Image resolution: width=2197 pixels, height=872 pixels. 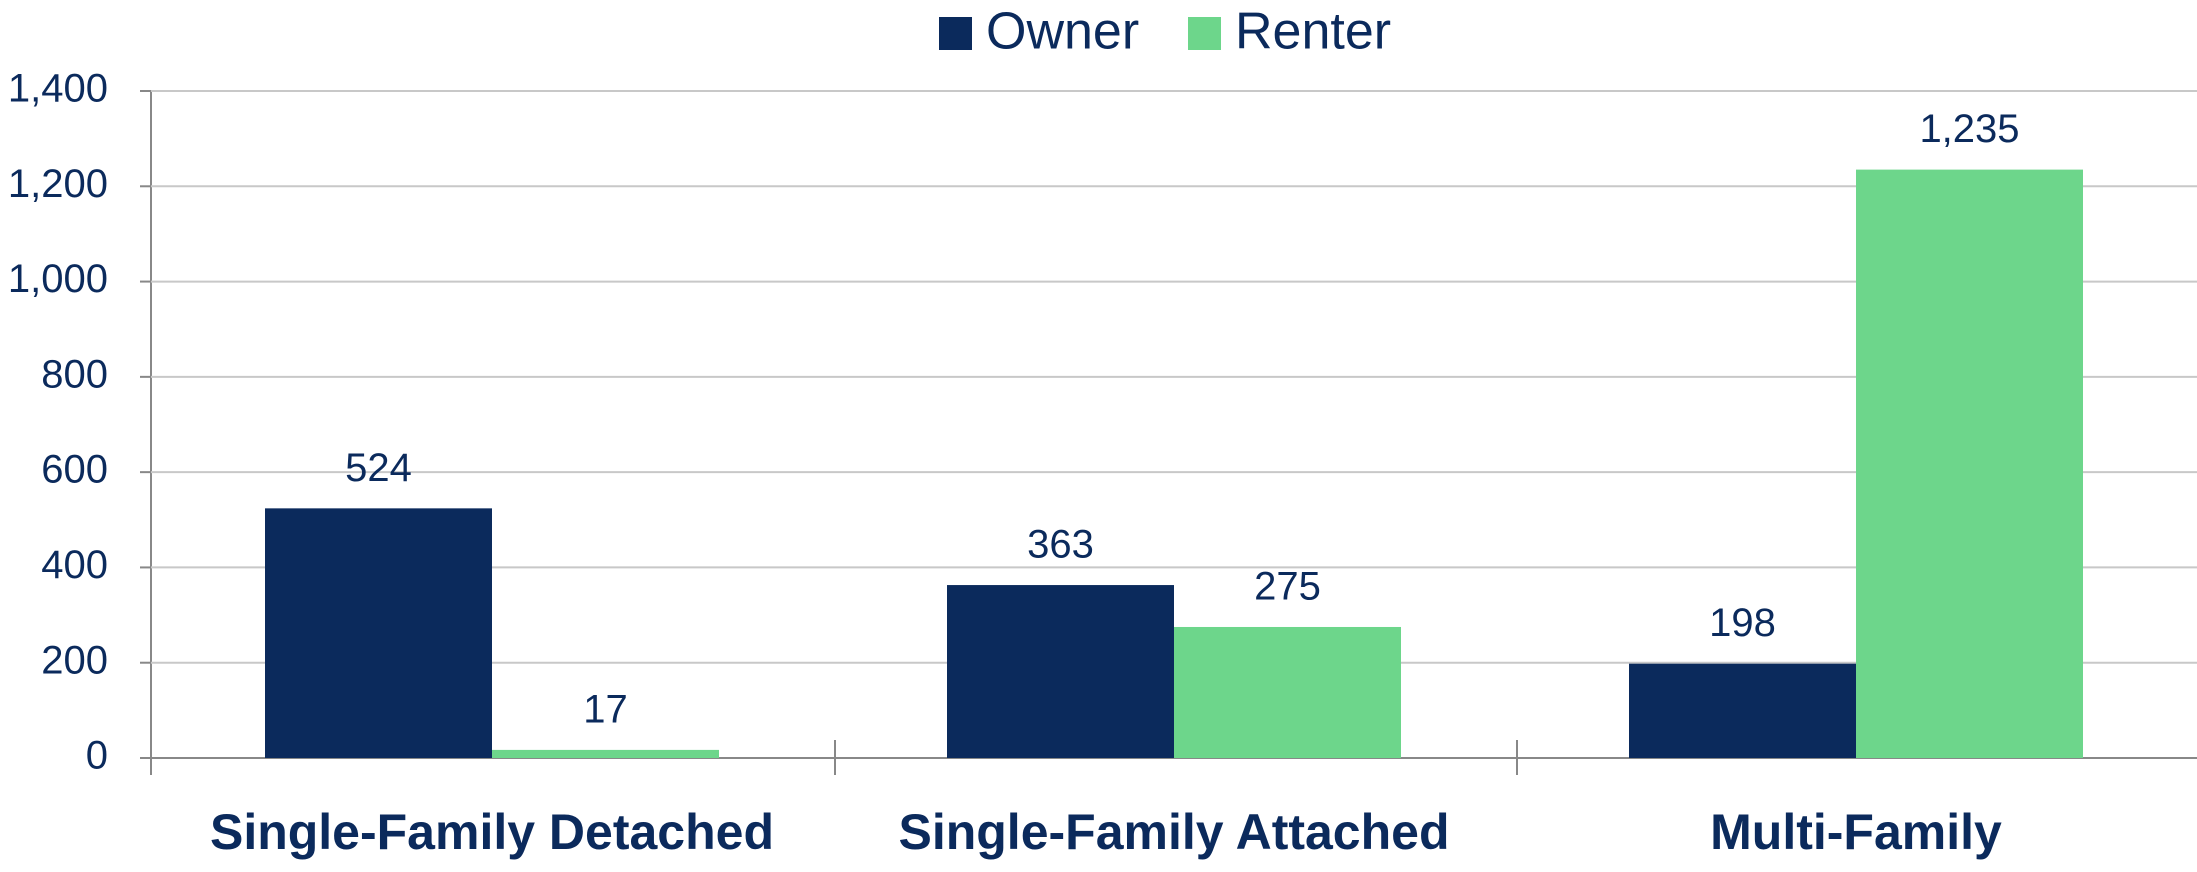 I want to click on data-label: 524, so click(x=378, y=468).